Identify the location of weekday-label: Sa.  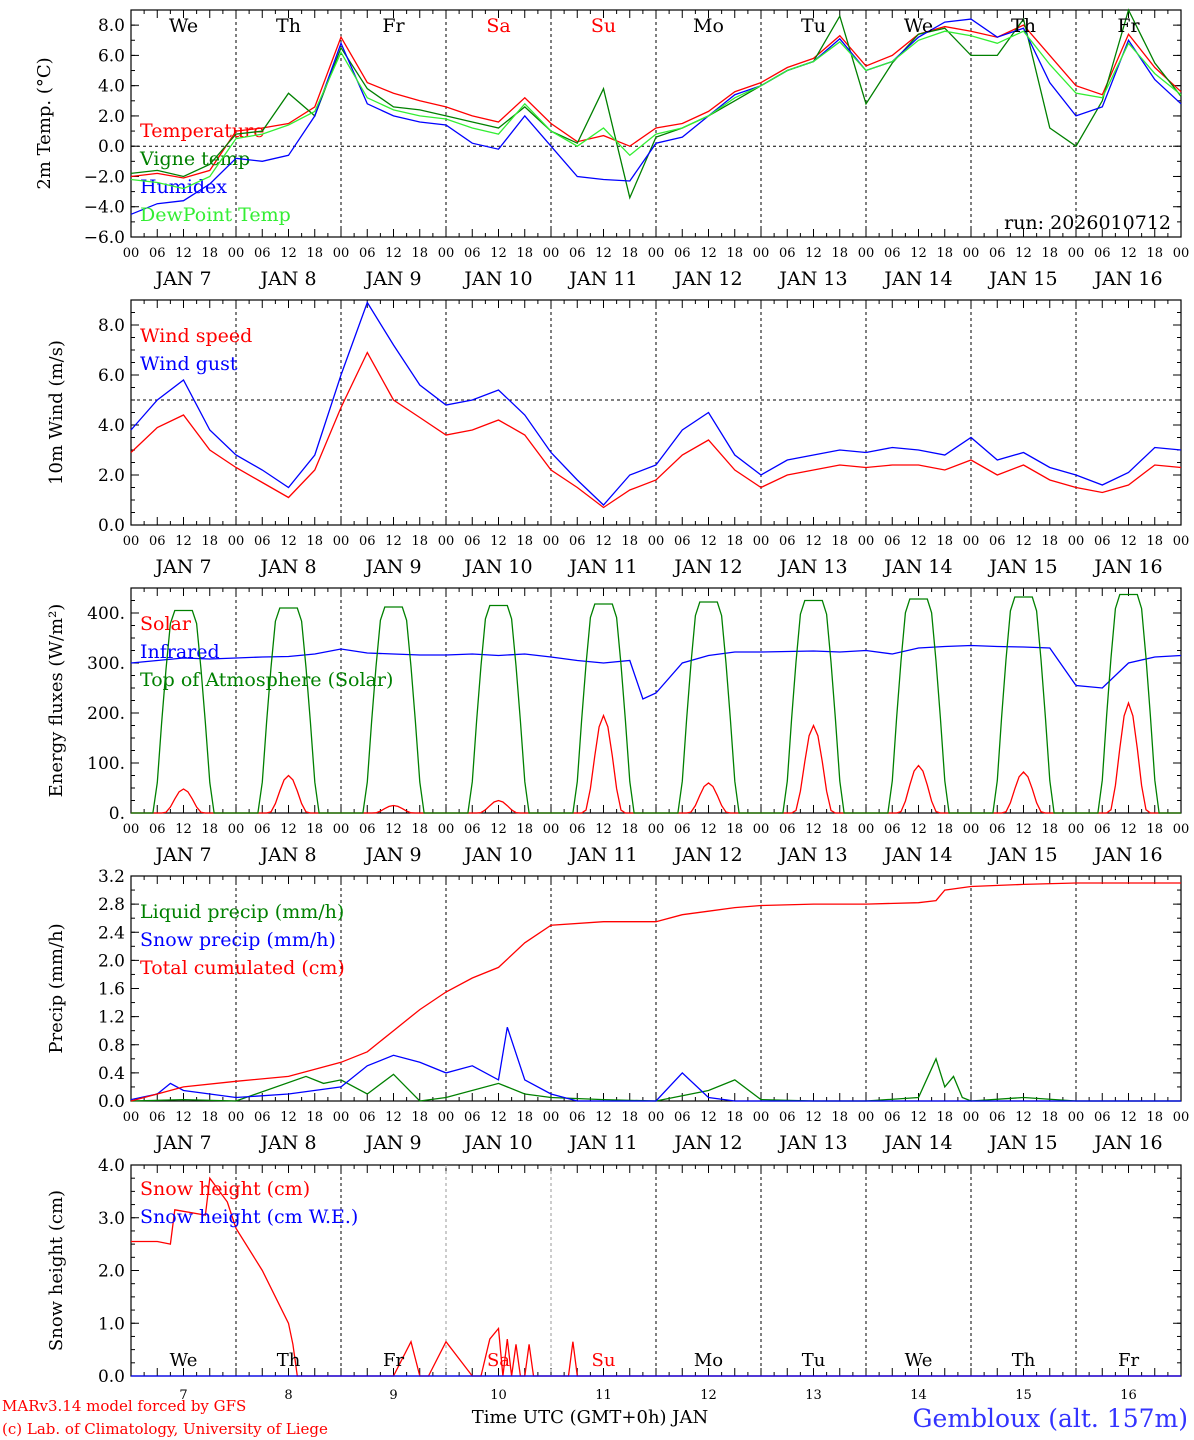
(498, 1360).